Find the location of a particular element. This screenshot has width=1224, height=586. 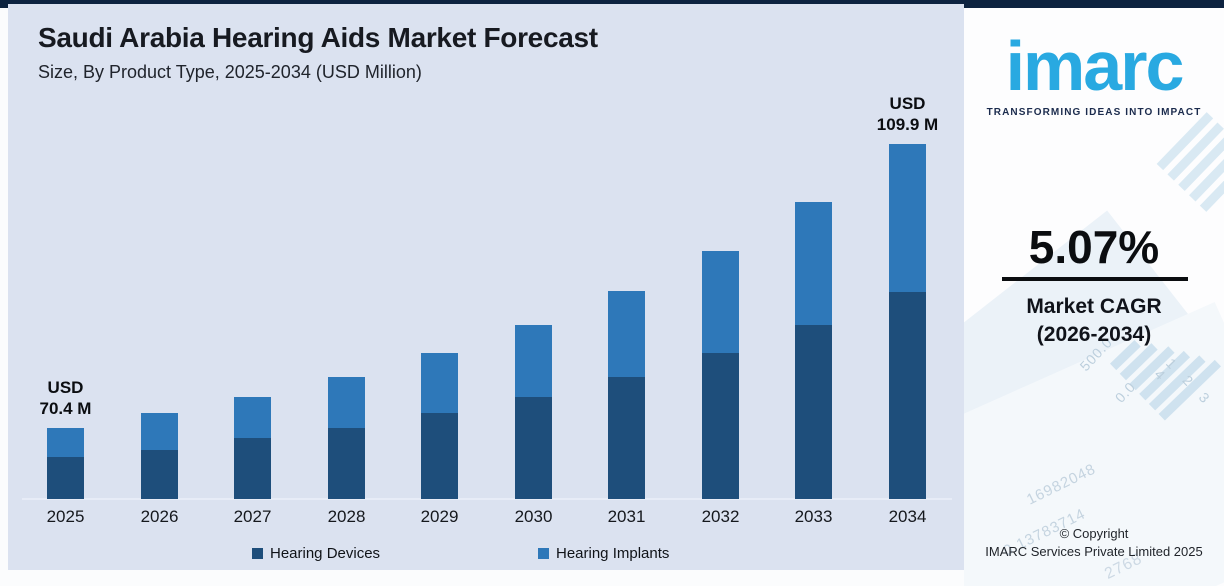

bar-2026-hearing-implants is located at coordinates (159, 431).